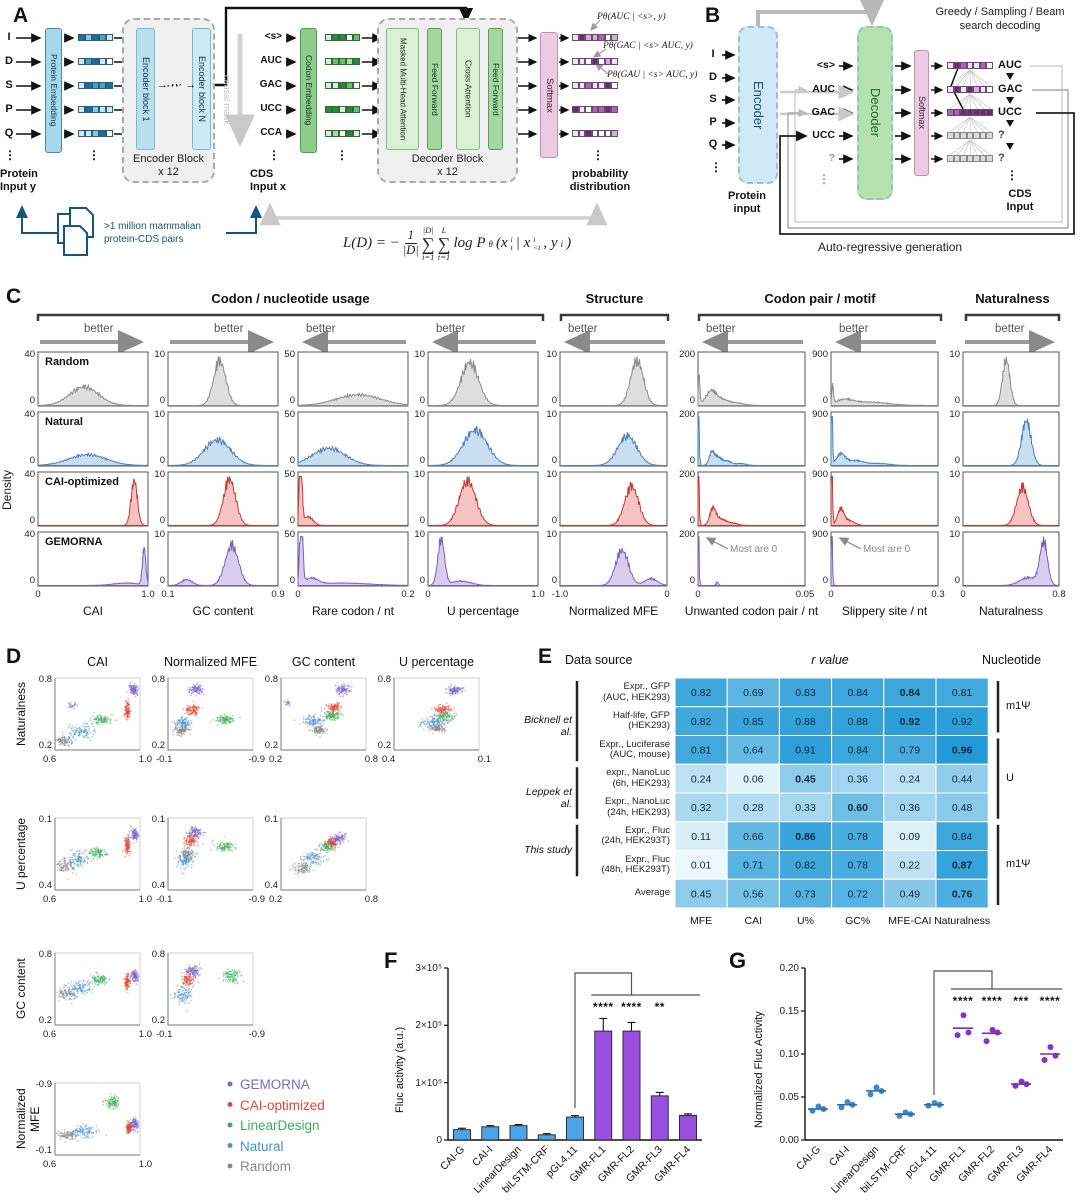 This screenshot has height=1203, width=1080. What do you see at coordinates (753, 921) in the screenshot?
I see `heatmap-column-label: CAI` at bounding box center [753, 921].